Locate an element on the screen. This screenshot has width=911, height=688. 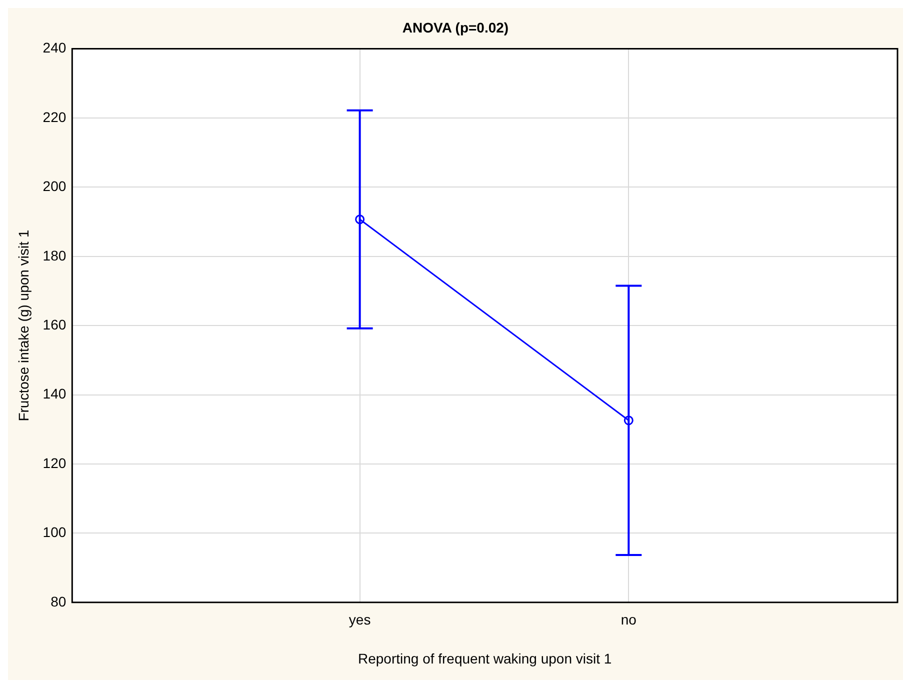
y-tick-label: 80 is located at coordinates (58, 601).